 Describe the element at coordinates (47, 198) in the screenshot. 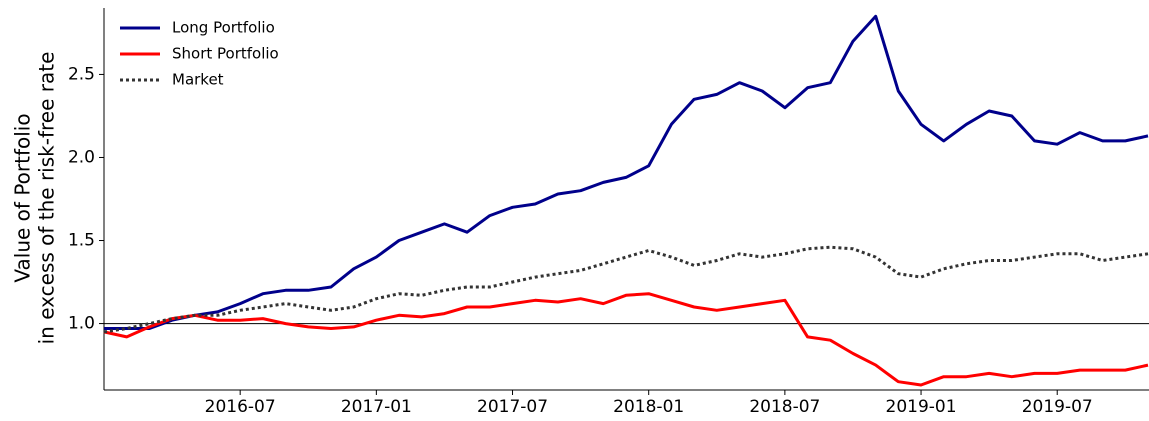

I see `y-label: in excess of the risk-free rate` at that location.